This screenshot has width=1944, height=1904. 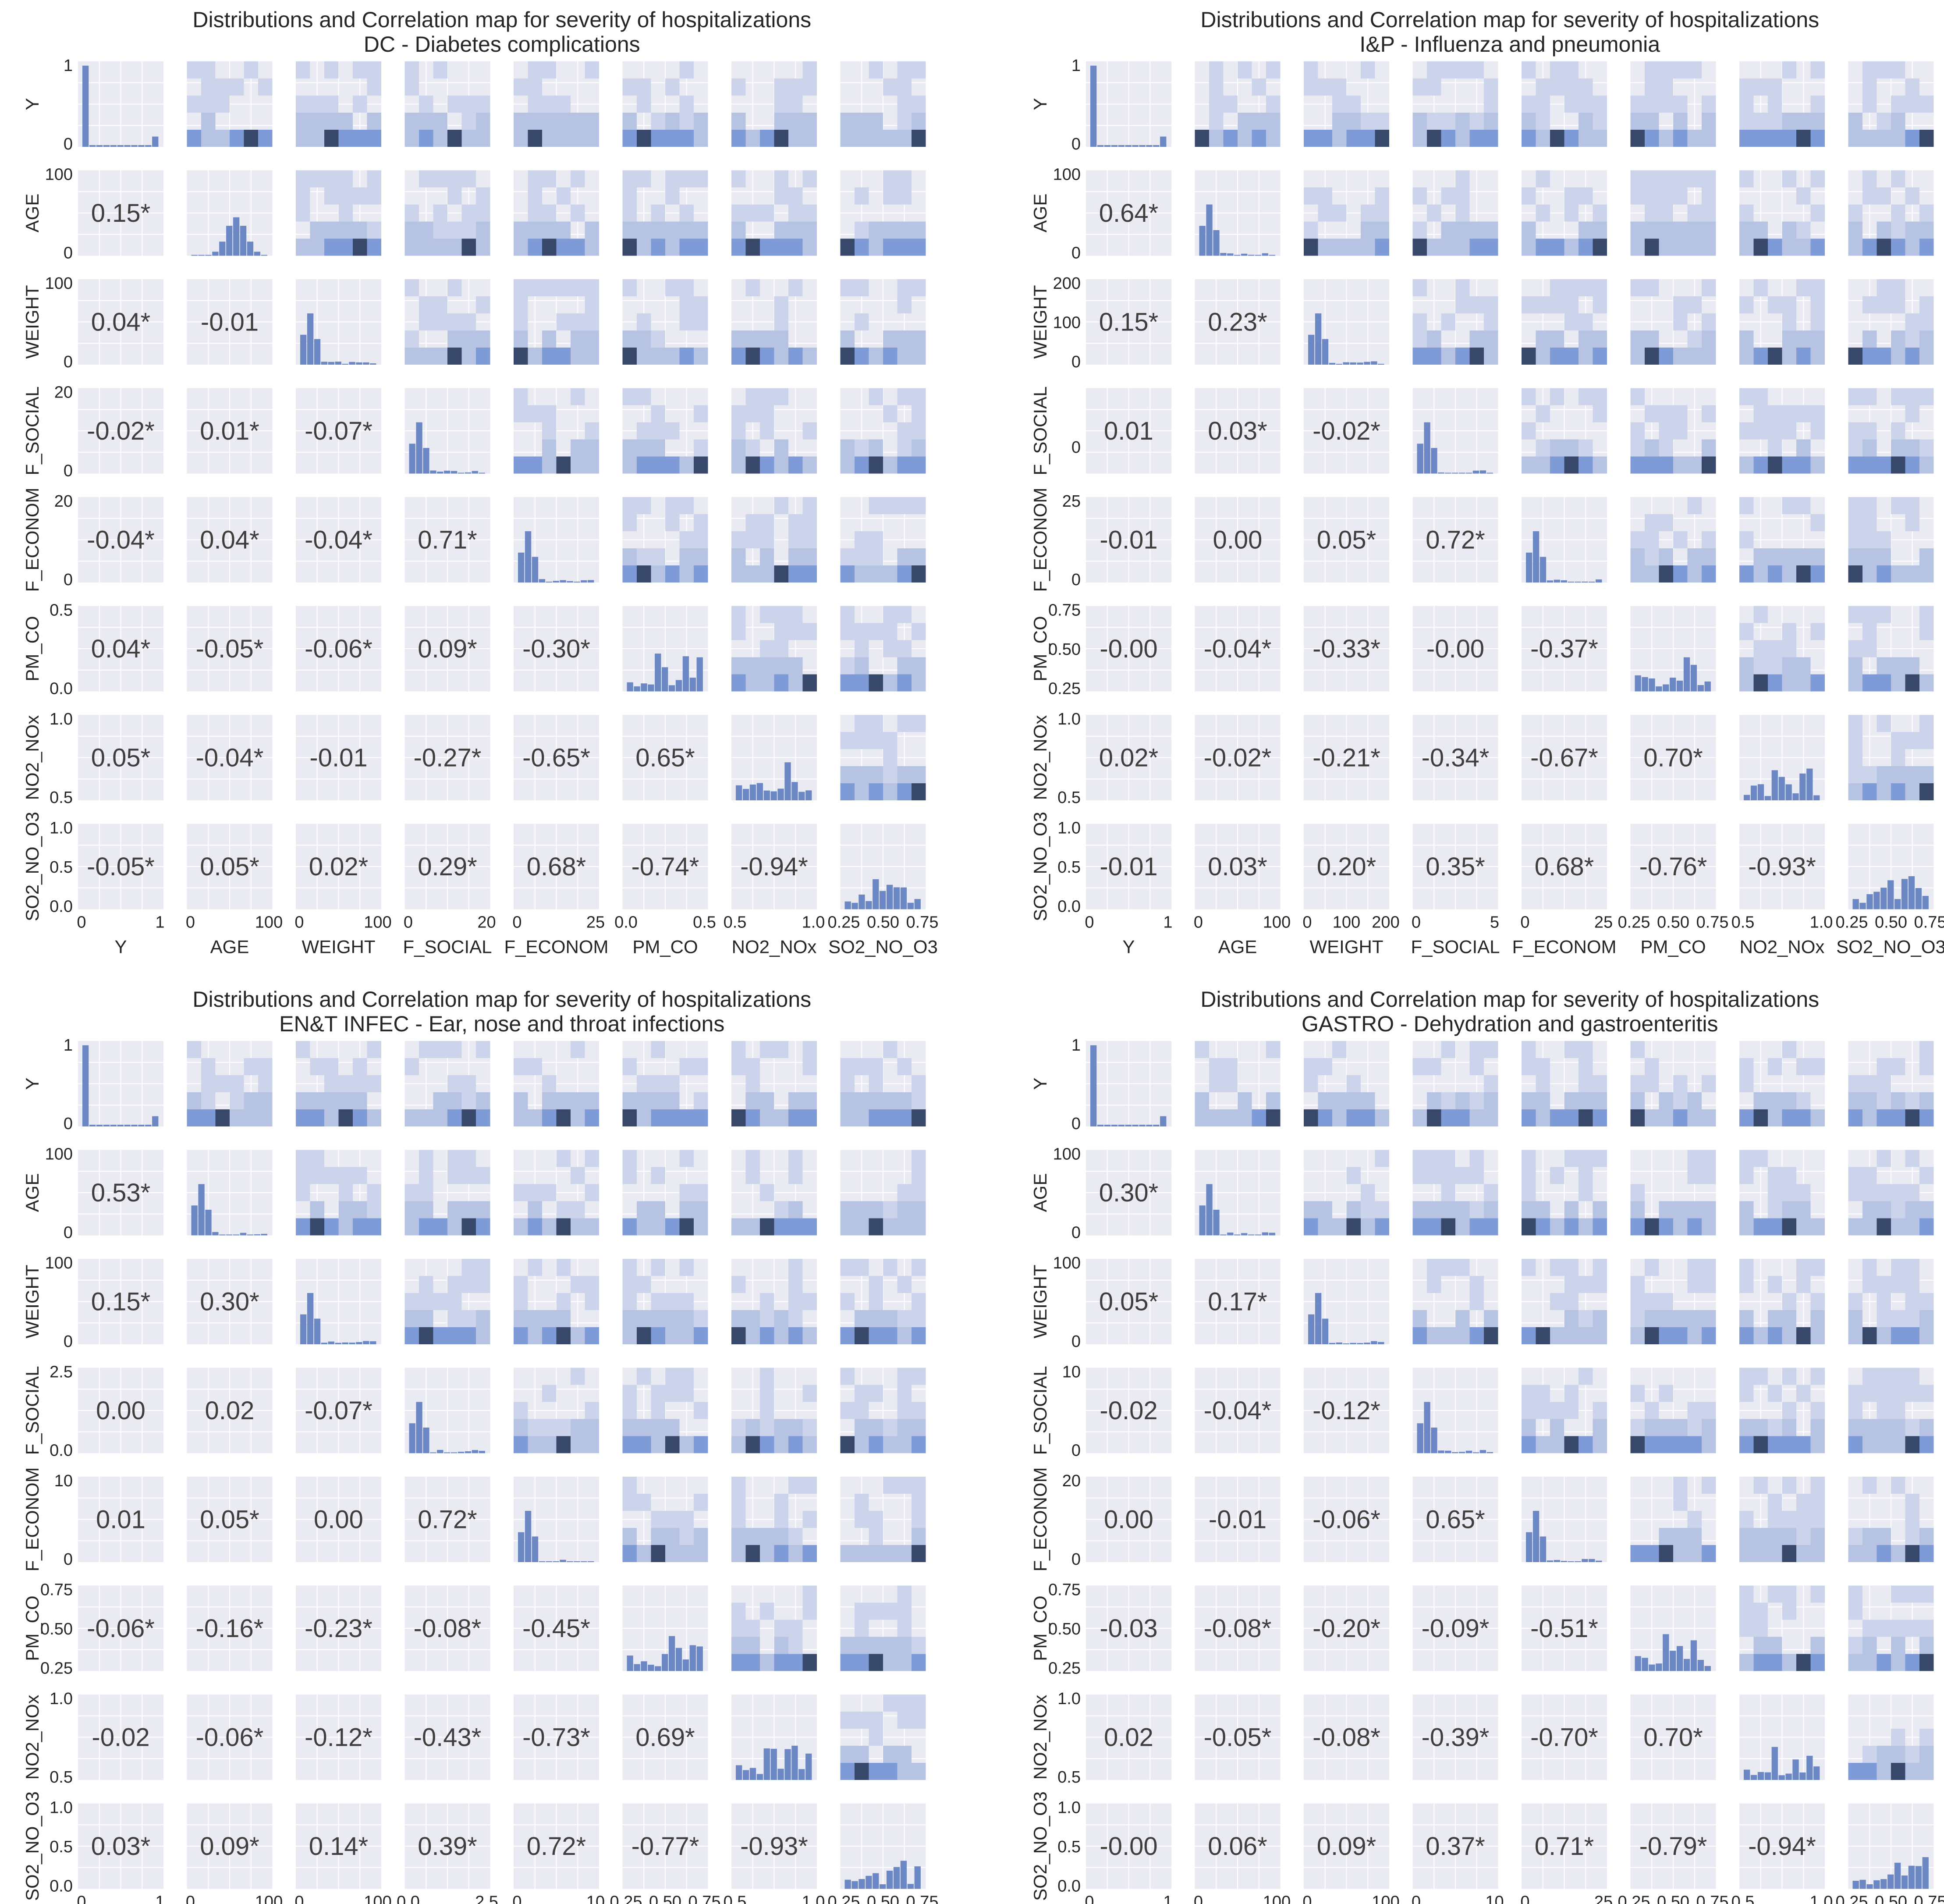 I want to click on y-tick-label: 1.0, so click(x=1069, y=1699).